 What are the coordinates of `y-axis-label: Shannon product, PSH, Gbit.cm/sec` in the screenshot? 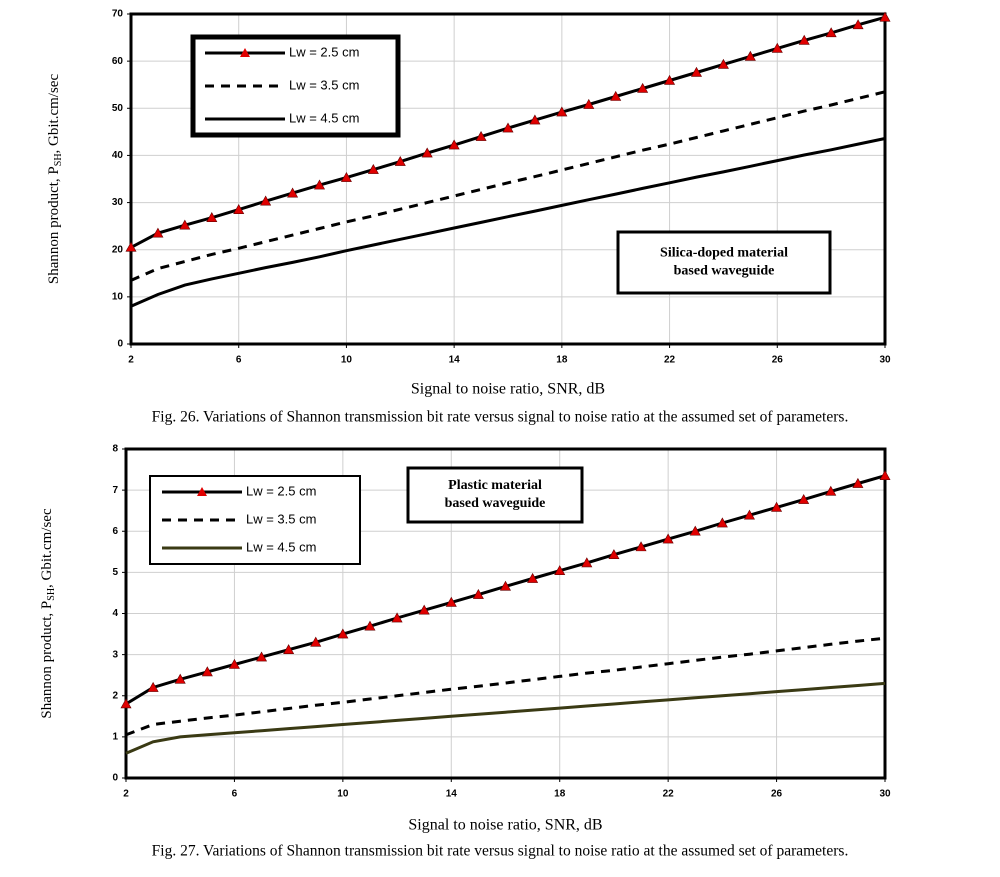 It's located at (48, 613).